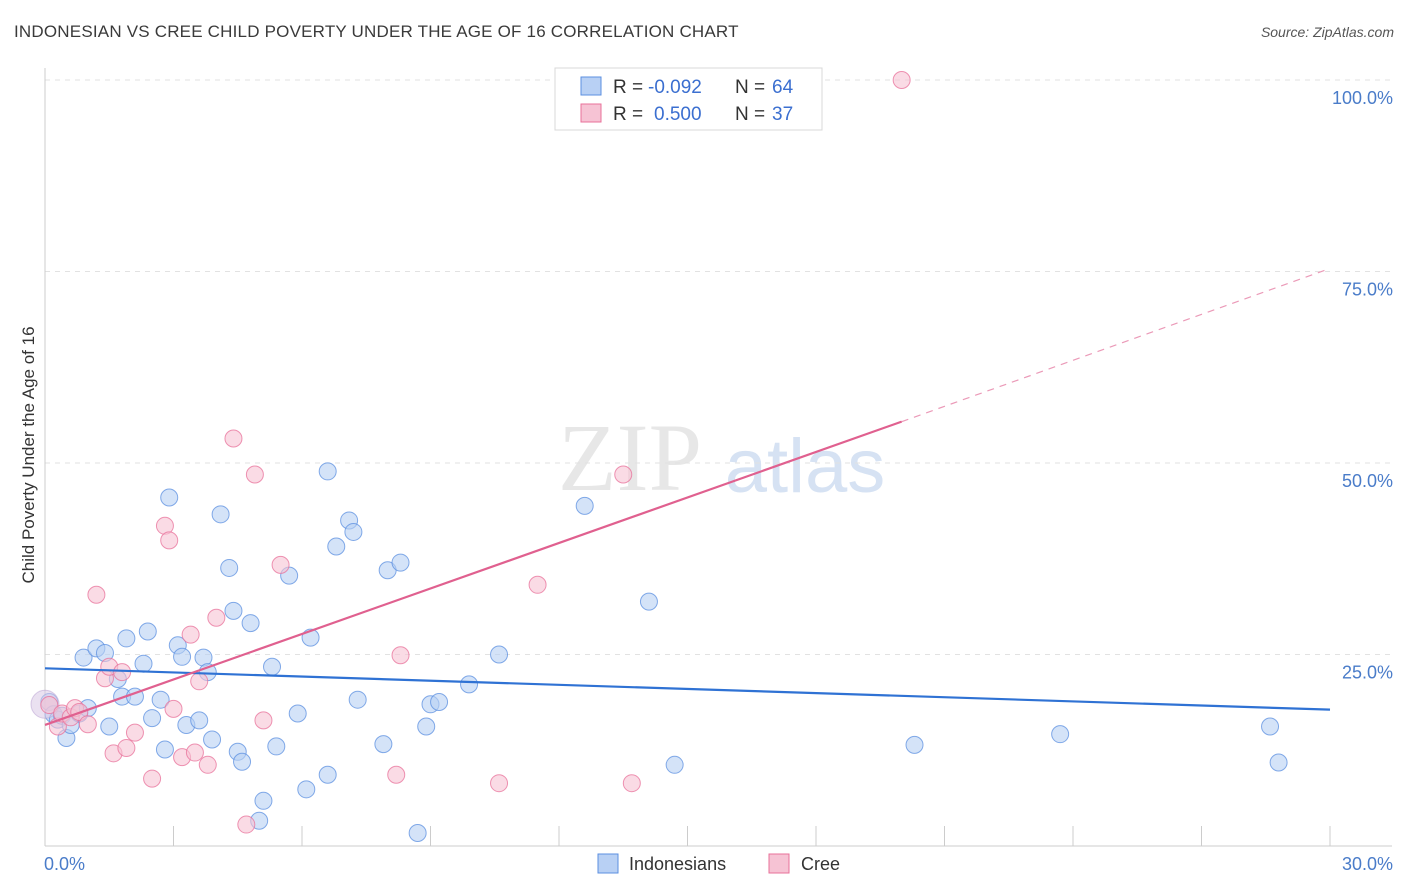 The height and width of the screenshot is (892, 1406). I want to click on legend-n-value-1: 64, so click(783, 87).